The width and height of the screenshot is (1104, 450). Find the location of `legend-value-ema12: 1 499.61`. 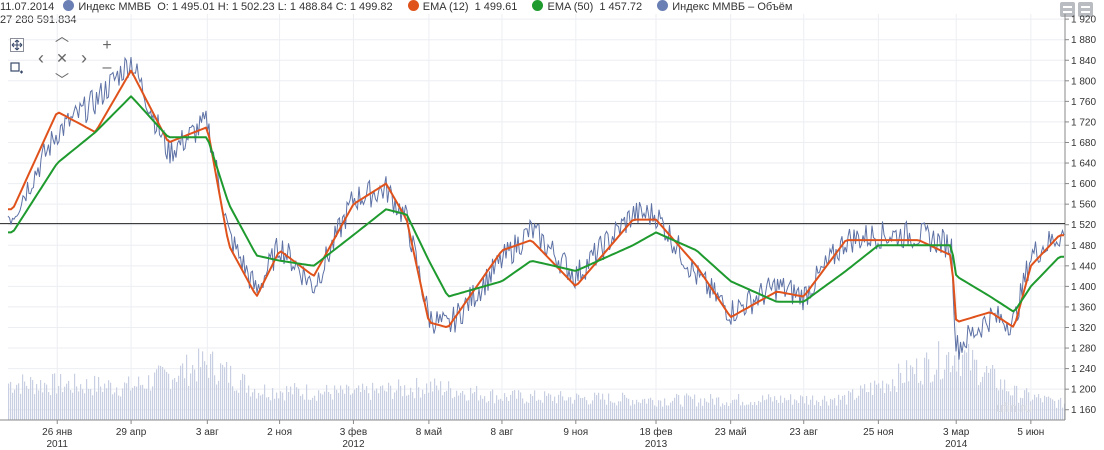

legend-value-ema12: 1 499.61 is located at coordinates (496, 7).